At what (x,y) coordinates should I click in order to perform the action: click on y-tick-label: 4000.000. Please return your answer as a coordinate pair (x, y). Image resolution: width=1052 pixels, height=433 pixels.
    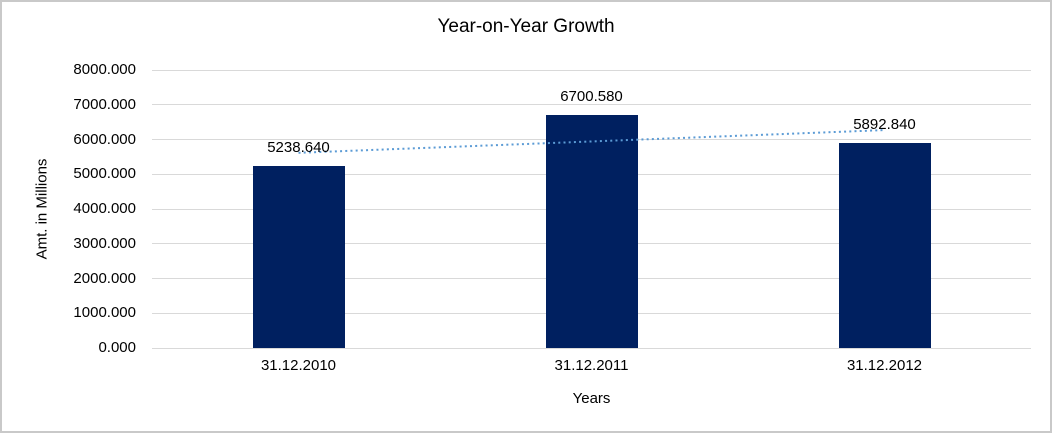
    Looking at the image, I should click on (104, 208).